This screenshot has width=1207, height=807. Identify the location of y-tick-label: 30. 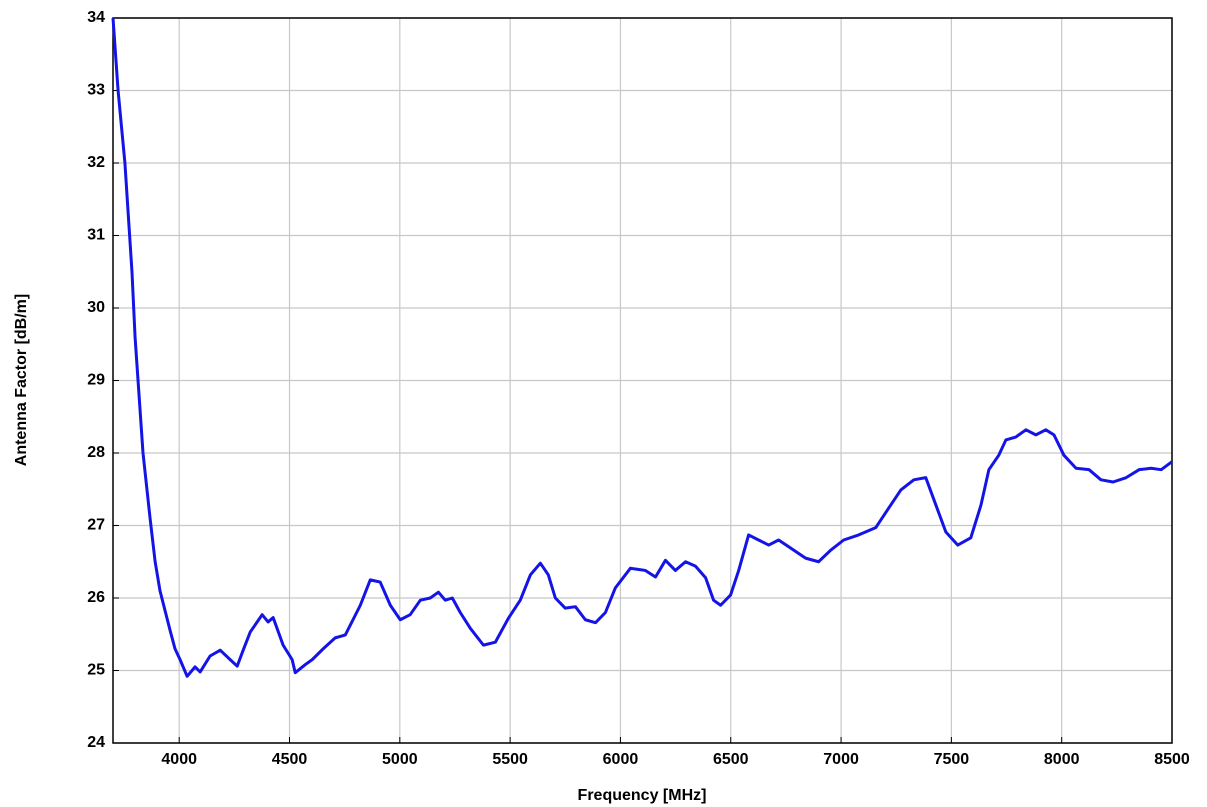
(96, 307).